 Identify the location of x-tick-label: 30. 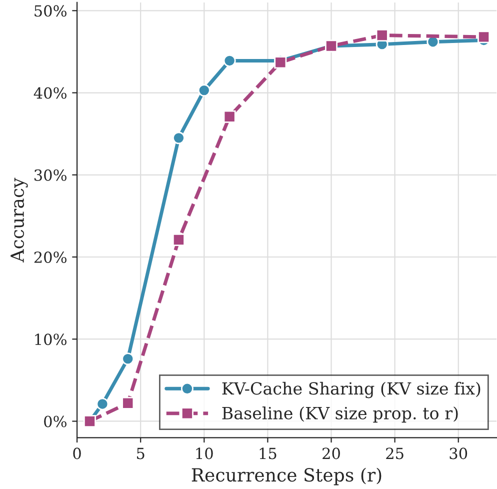
(459, 454).